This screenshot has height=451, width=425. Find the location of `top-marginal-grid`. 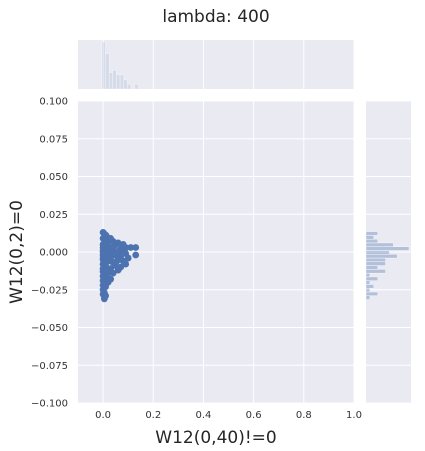

top-marginal-grid is located at coordinates (228, 64).